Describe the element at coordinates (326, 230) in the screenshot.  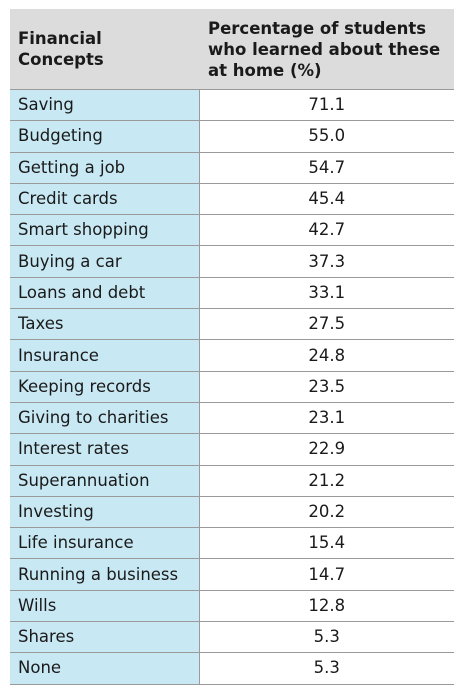
I see `percentage-cell: 42.7` at that location.